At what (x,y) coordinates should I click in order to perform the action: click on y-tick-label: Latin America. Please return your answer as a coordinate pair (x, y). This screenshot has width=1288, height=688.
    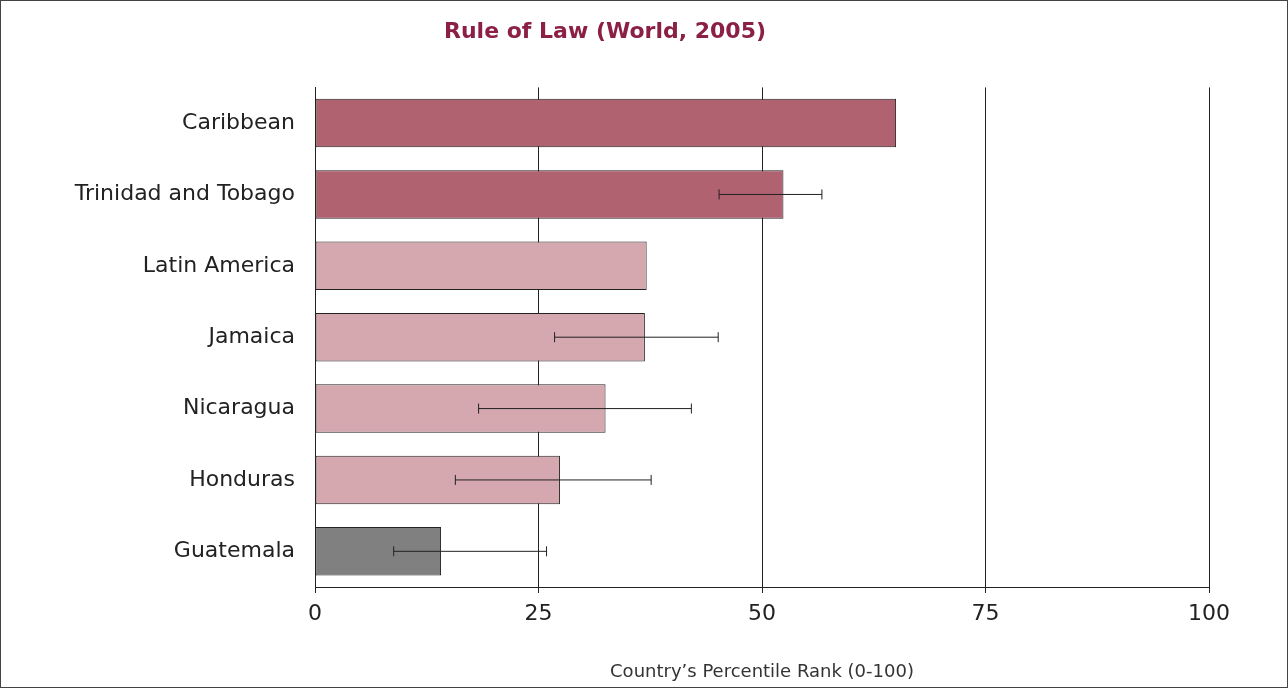
    Looking at the image, I should click on (218, 264).